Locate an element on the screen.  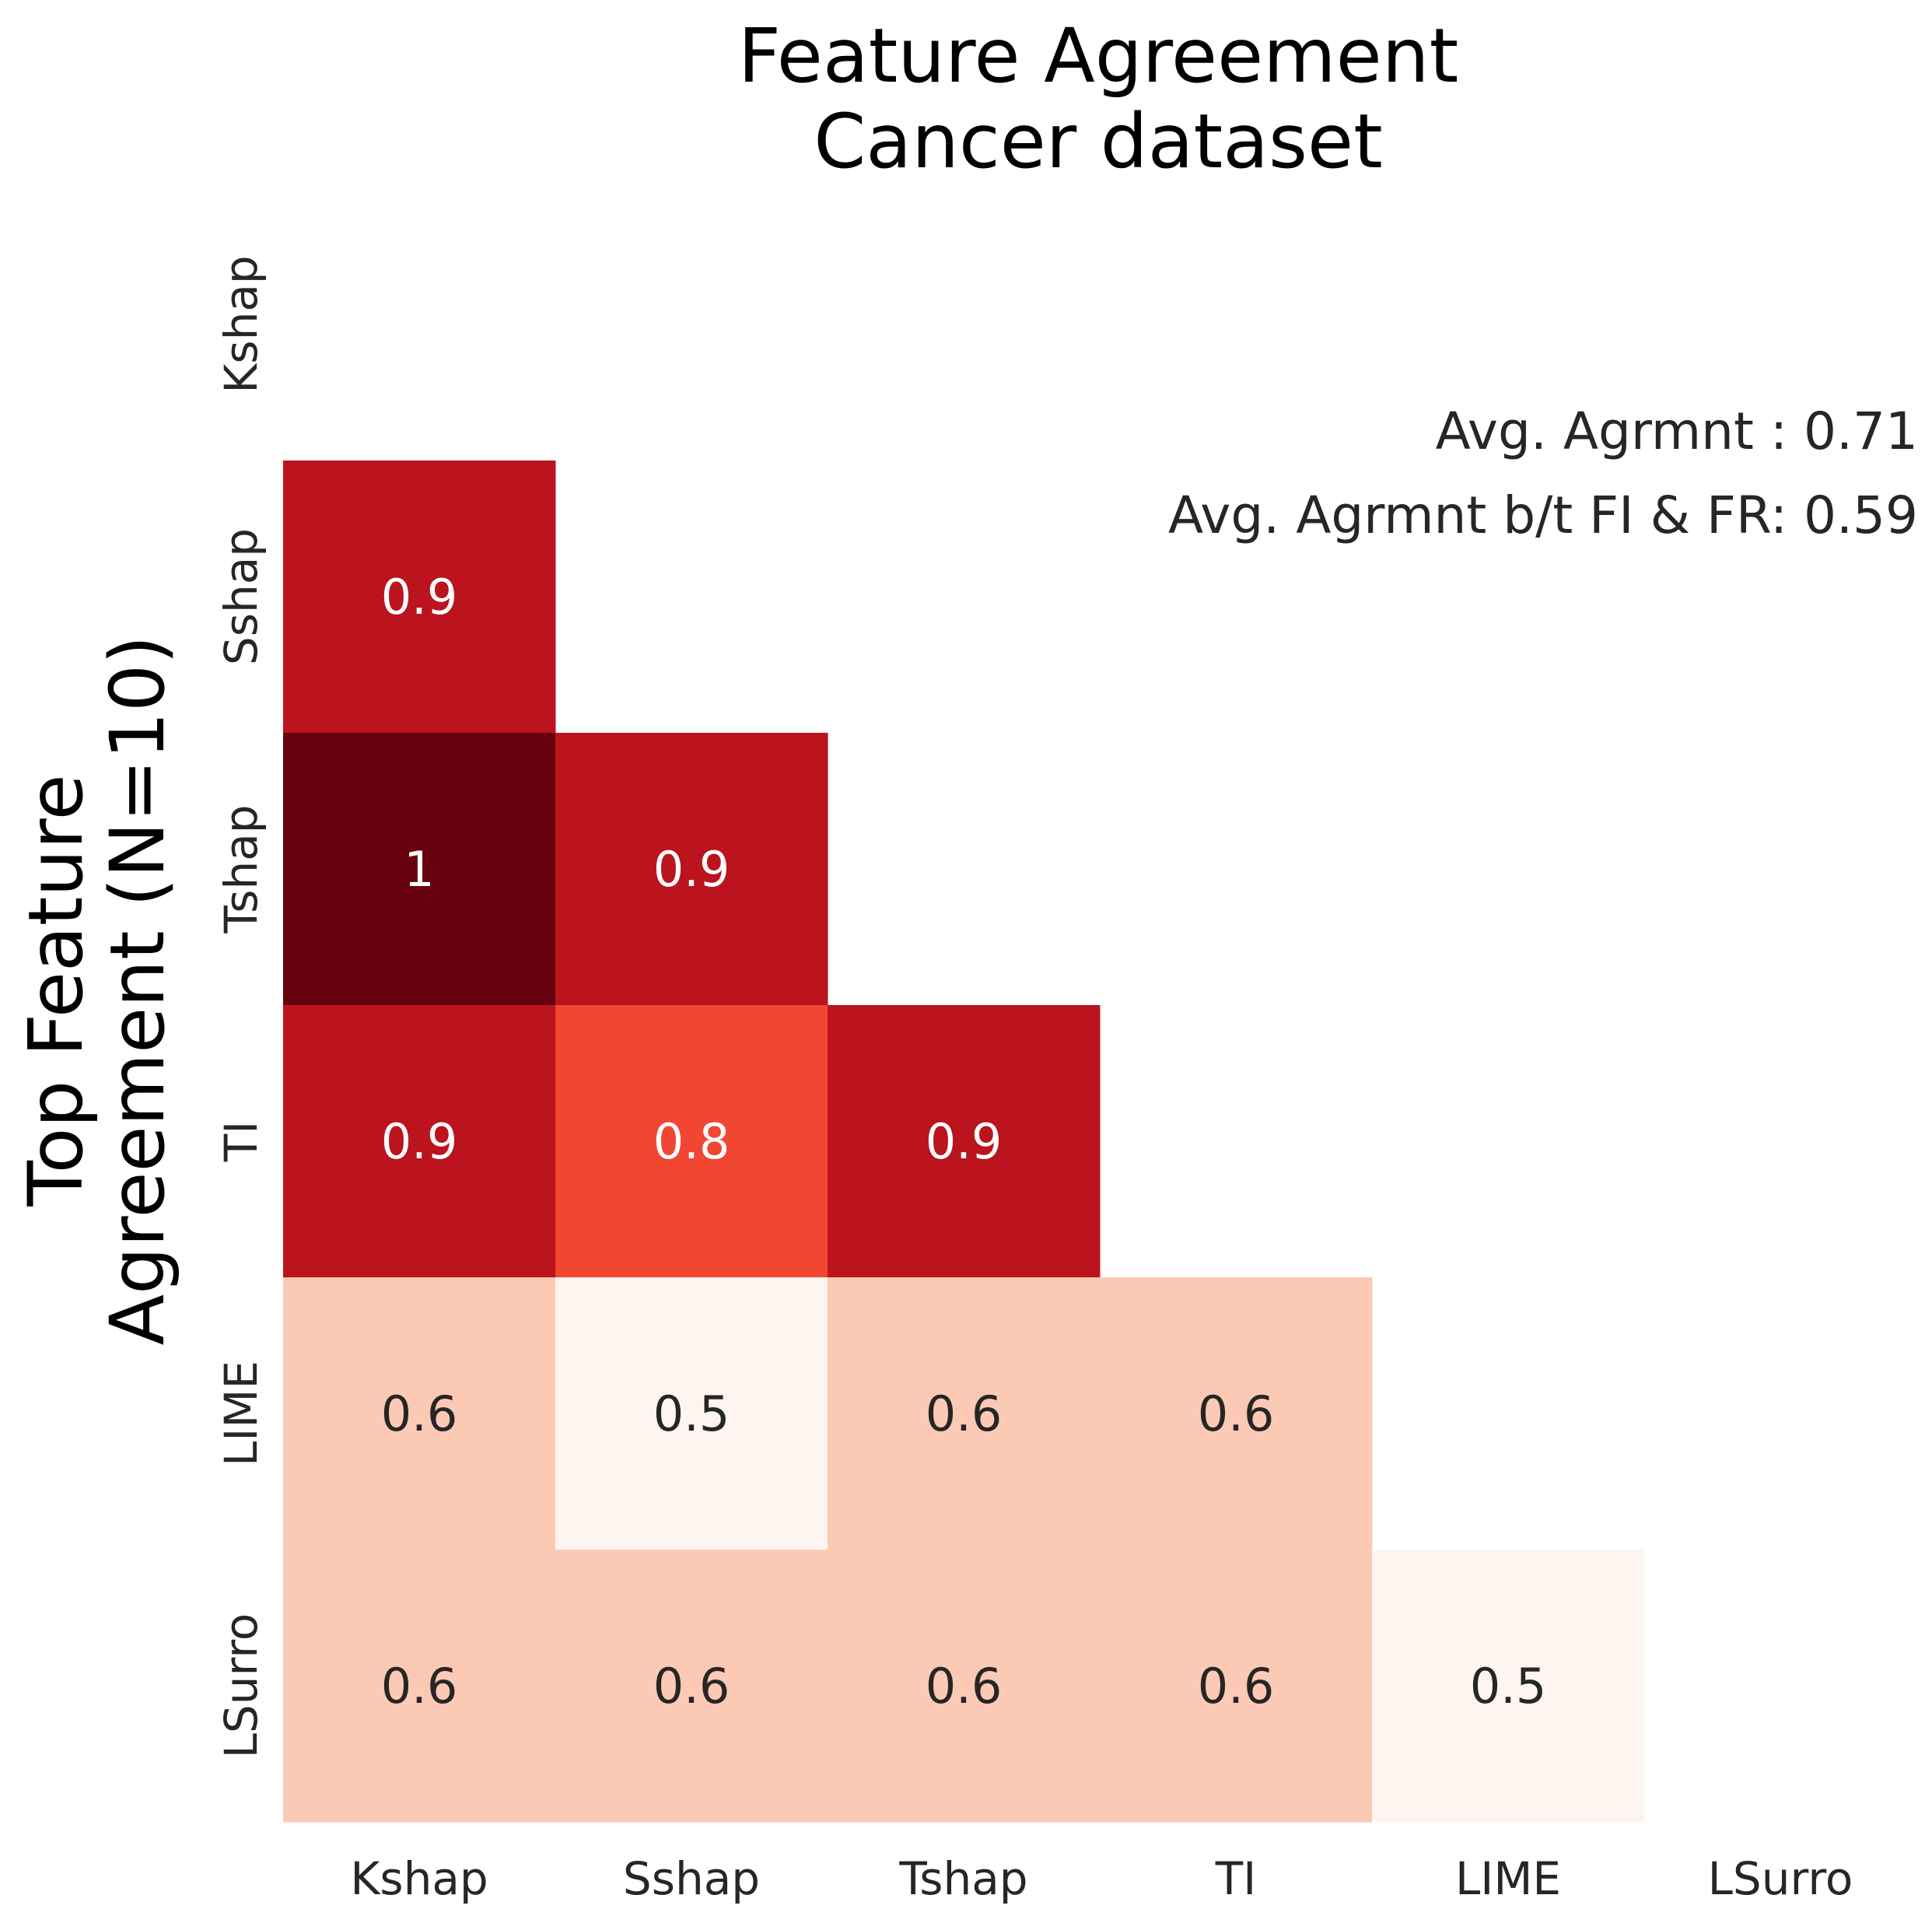
heatmap-cell-lsurro-sshap is located at coordinates (692, 1687).